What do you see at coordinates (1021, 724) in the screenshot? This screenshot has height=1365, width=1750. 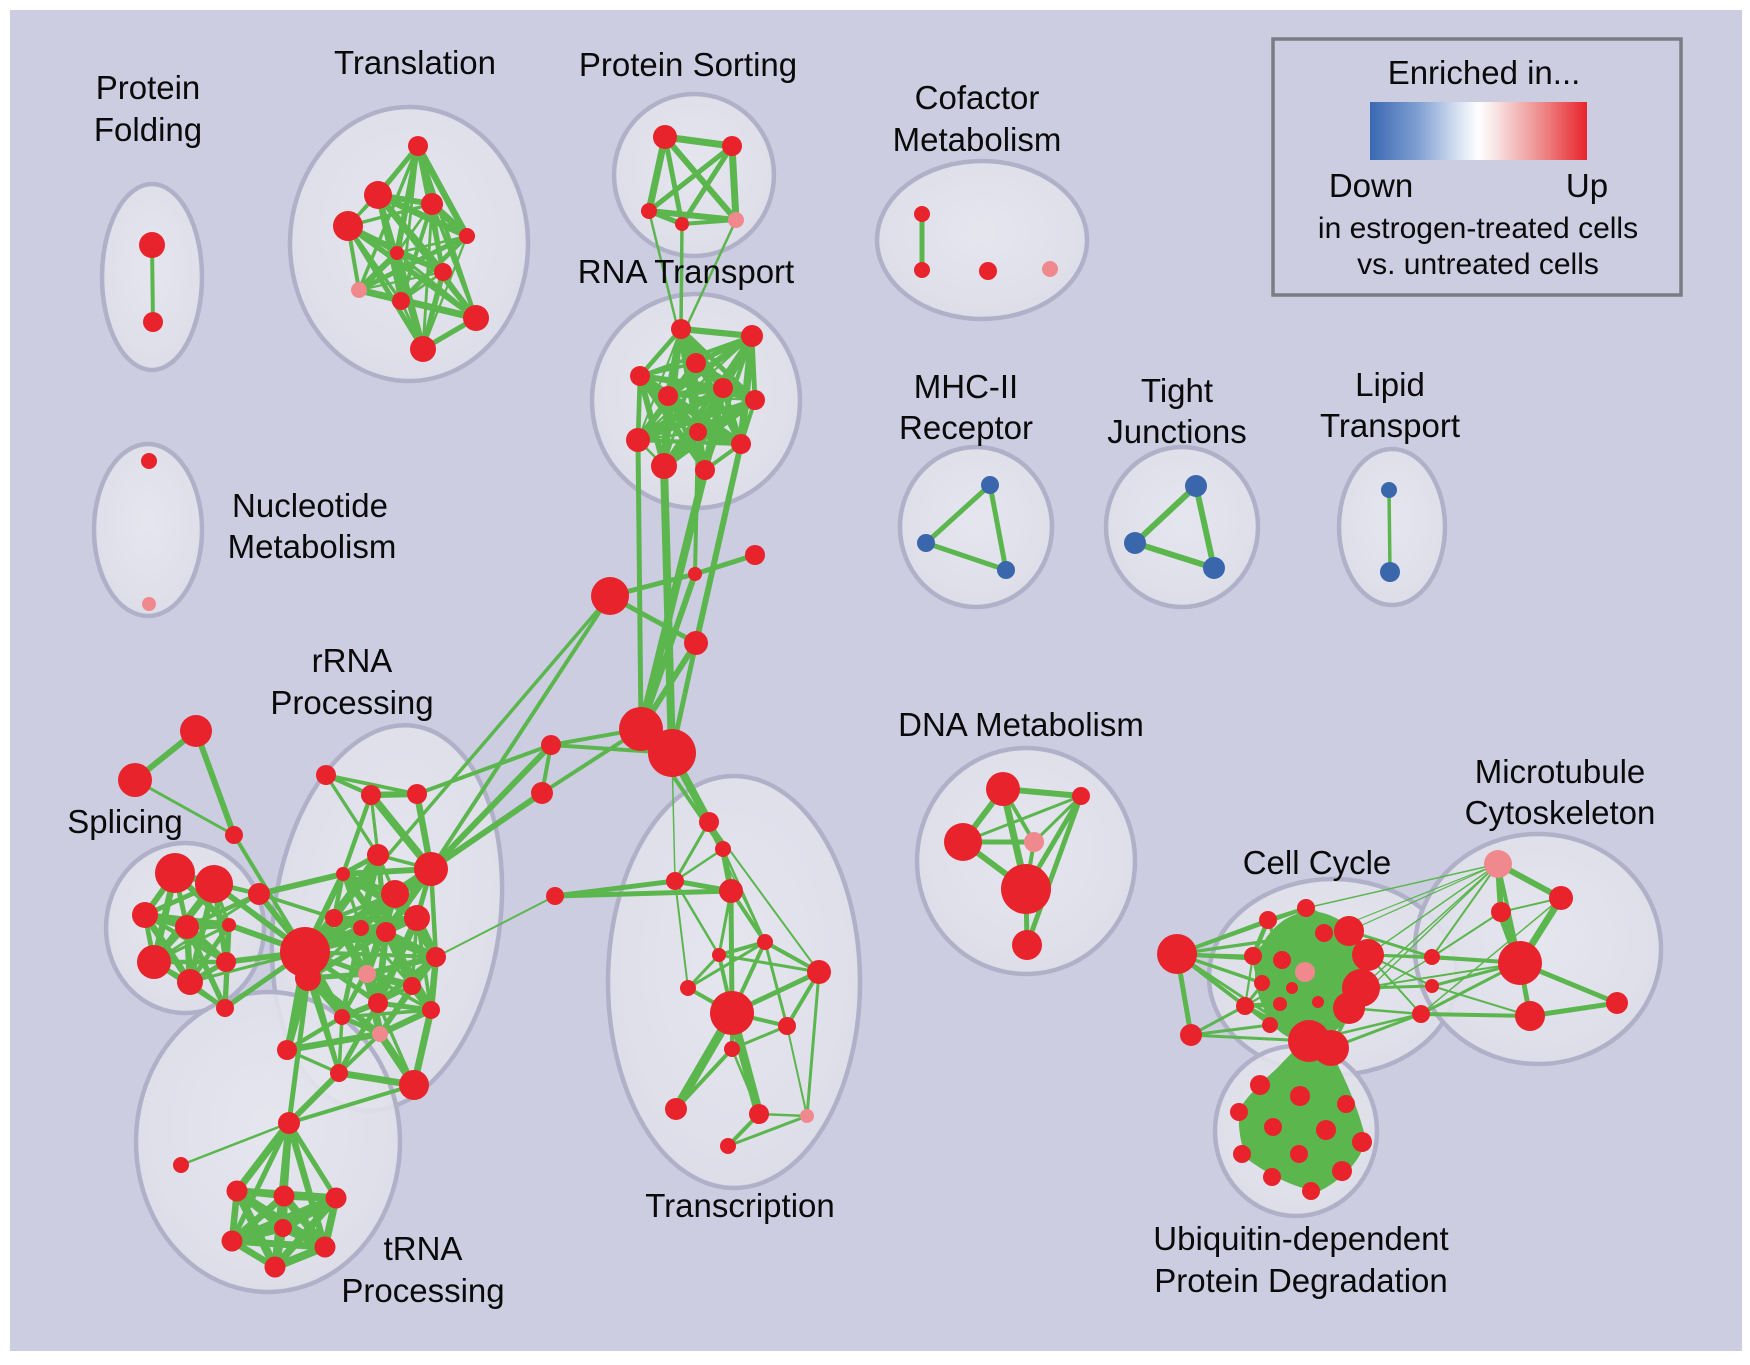 I see `svg-text: DNA Metabolism` at bounding box center [1021, 724].